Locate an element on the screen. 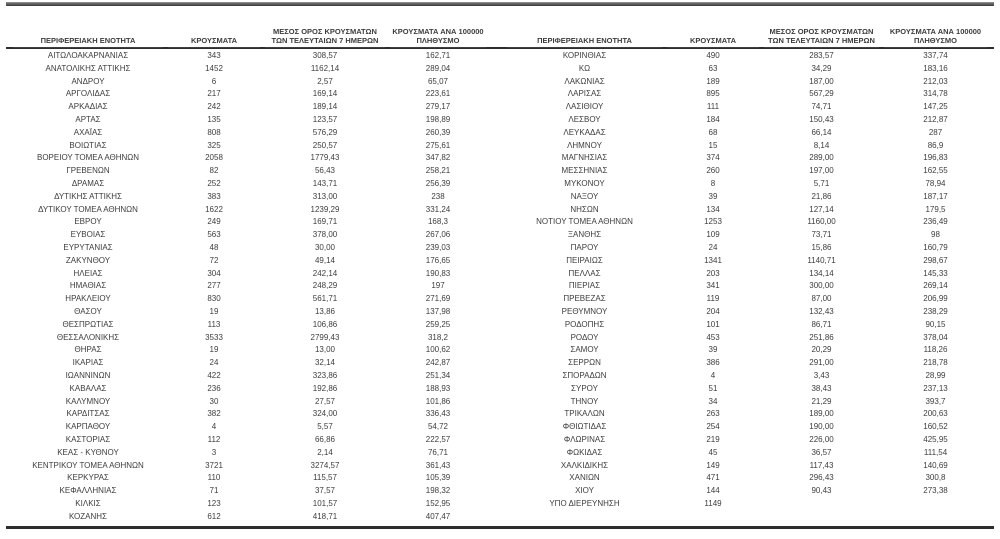  cell-cases: 453 is located at coordinates (713, 337).